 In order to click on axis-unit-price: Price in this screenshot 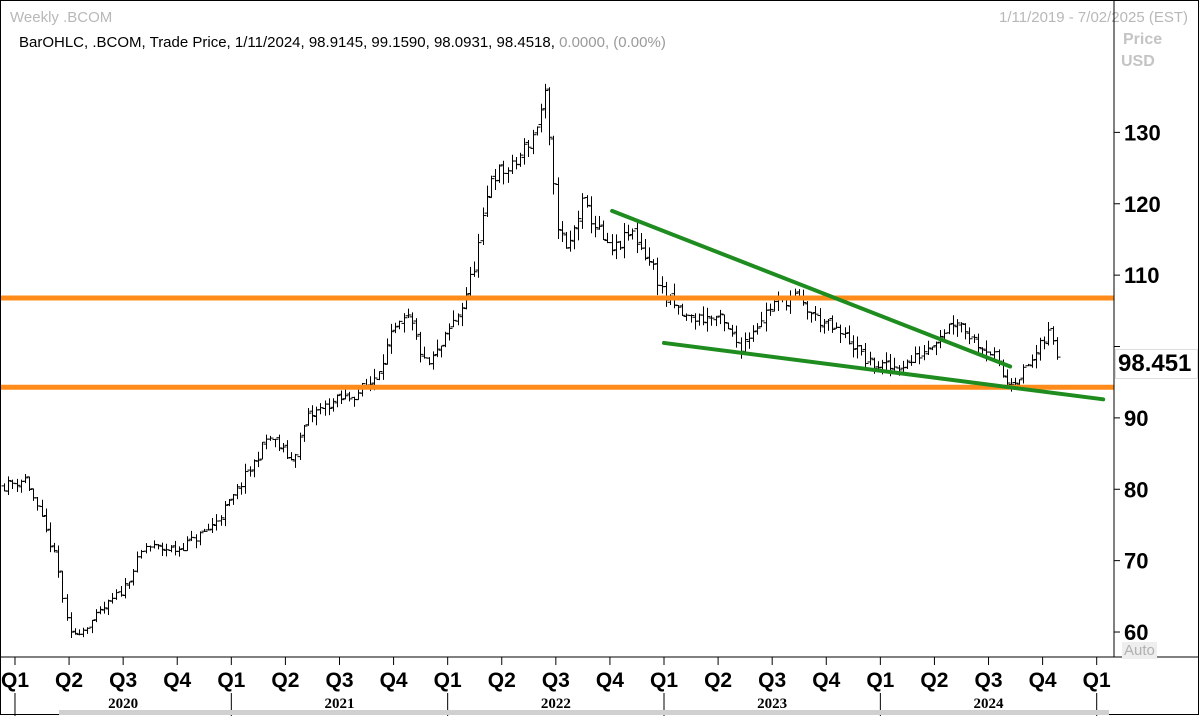, I will do `click(1143, 39)`.